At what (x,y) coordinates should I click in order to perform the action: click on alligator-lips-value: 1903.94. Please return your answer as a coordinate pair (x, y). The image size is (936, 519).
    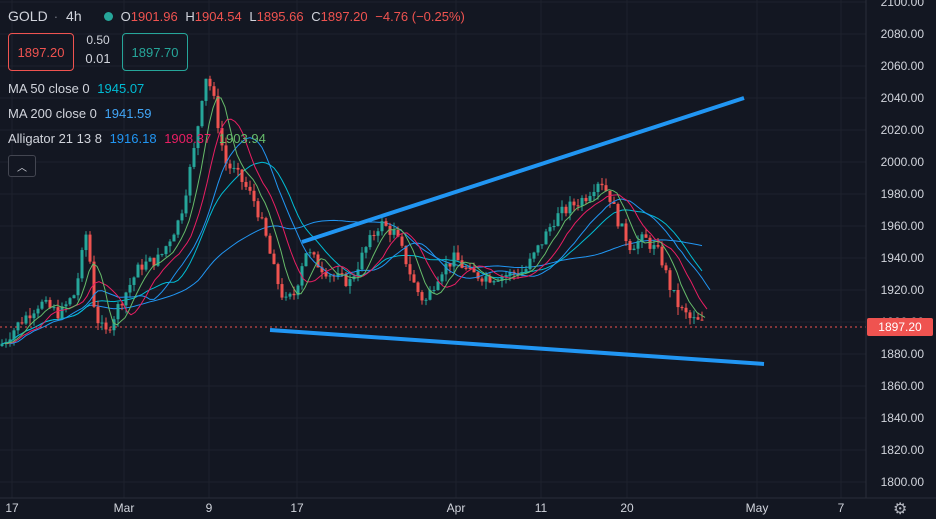
    Looking at the image, I should click on (242, 138).